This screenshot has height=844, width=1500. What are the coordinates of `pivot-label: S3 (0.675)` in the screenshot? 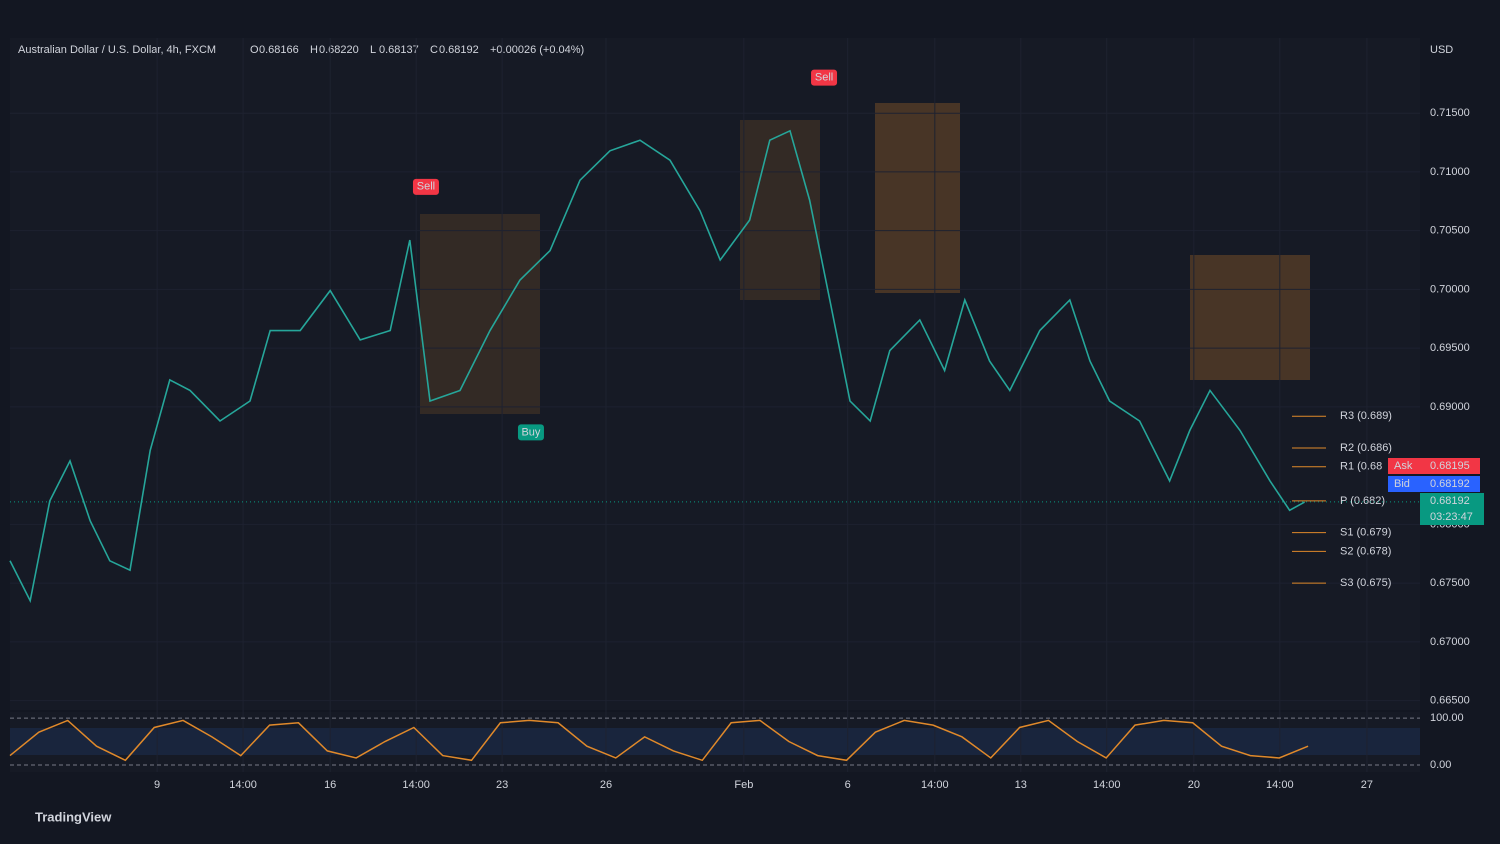 It's located at (1365, 583).